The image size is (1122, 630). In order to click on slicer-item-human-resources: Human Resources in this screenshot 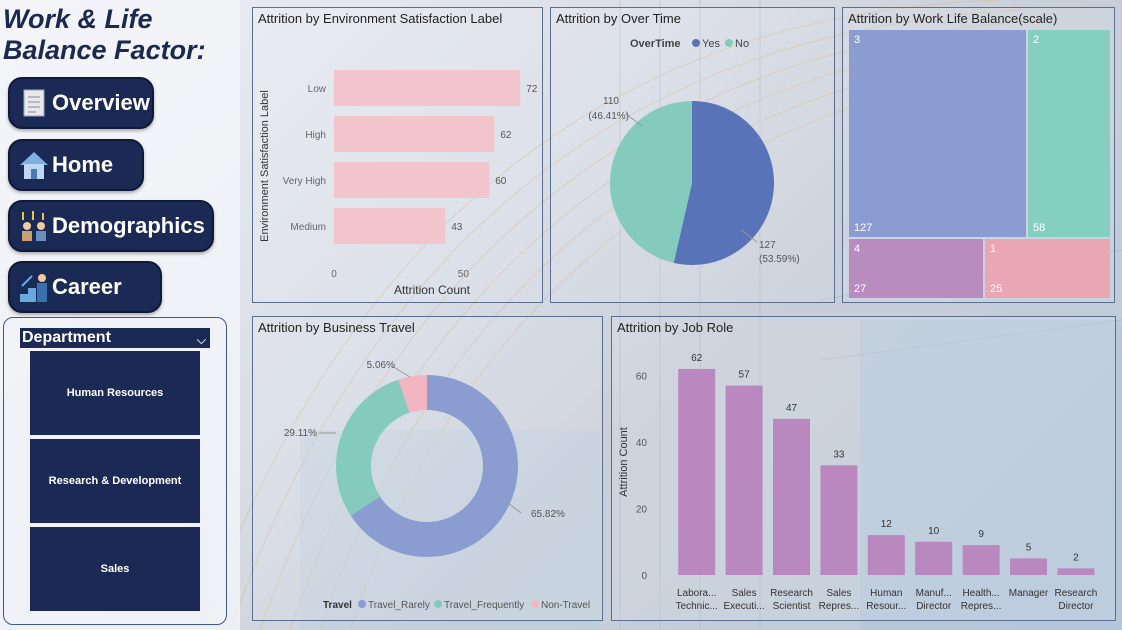, I will do `click(115, 393)`.